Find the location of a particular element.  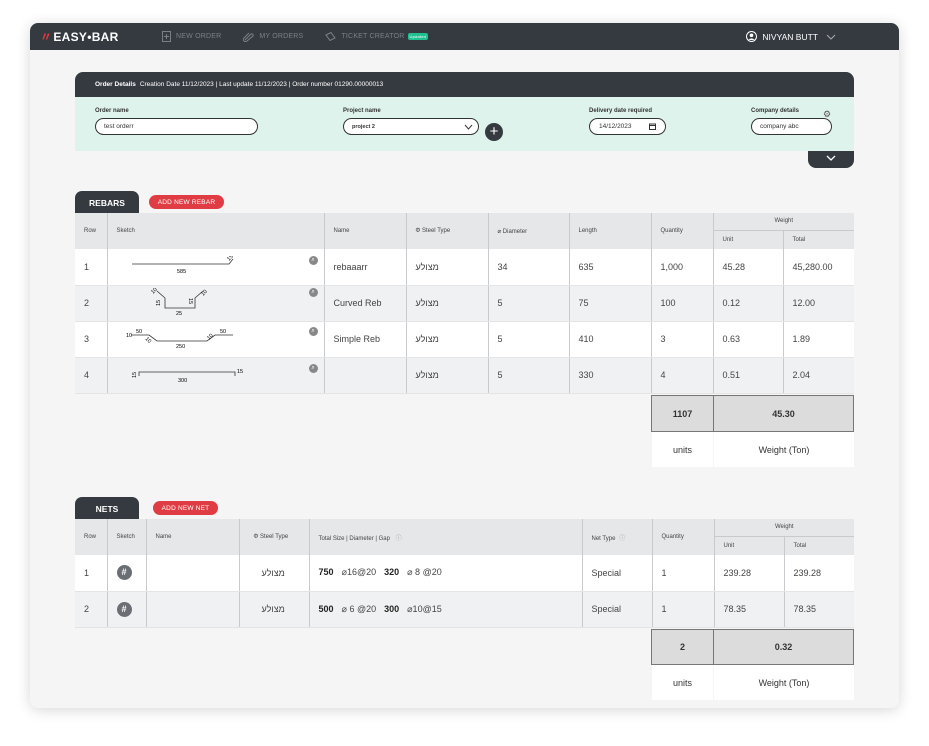

net-size-2: 320 is located at coordinates (392, 572).